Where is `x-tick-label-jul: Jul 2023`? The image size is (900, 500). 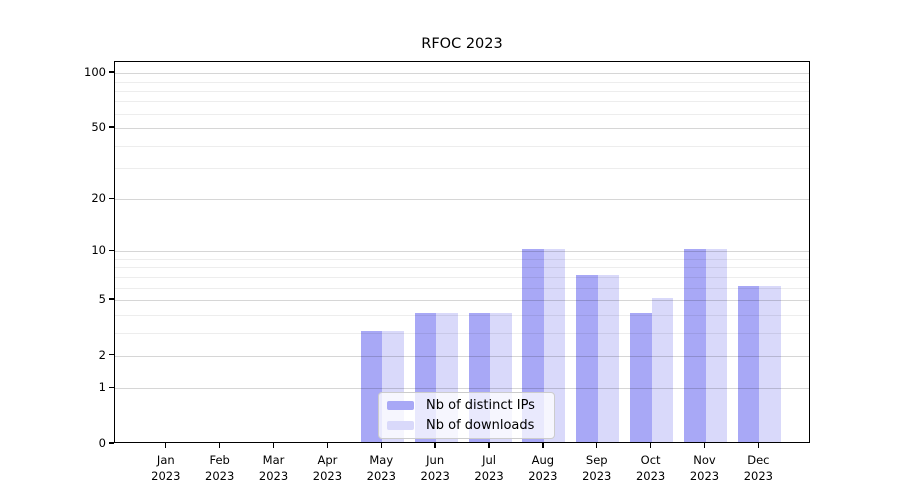
x-tick-label-jul: Jul 2023 is located at coordinates (489, 468).